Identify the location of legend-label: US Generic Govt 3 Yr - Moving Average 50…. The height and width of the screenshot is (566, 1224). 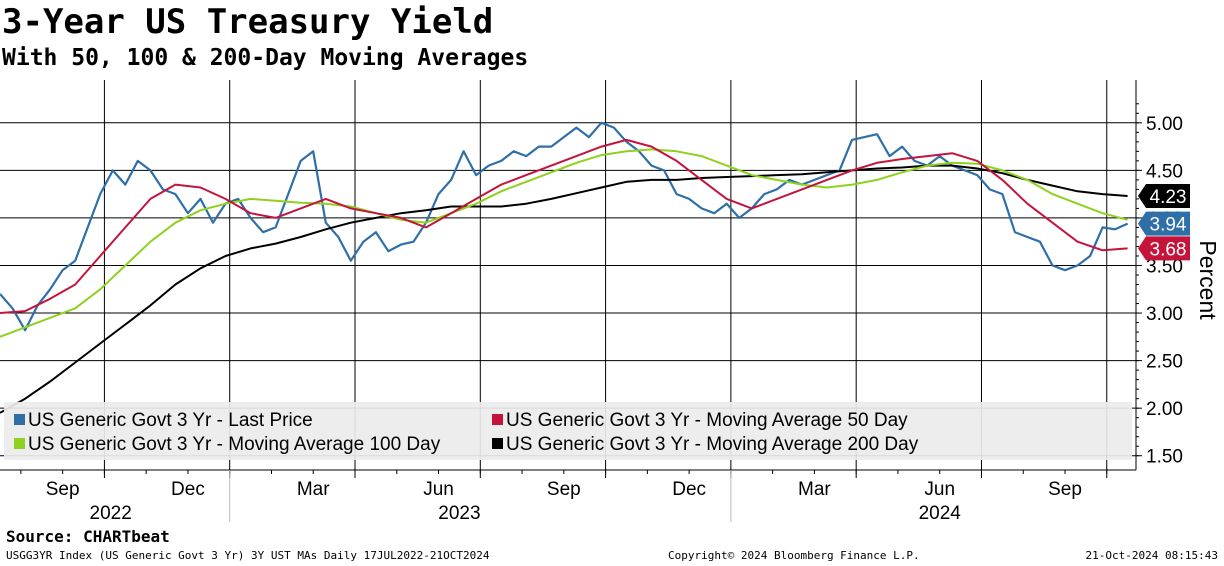
(707, 420).